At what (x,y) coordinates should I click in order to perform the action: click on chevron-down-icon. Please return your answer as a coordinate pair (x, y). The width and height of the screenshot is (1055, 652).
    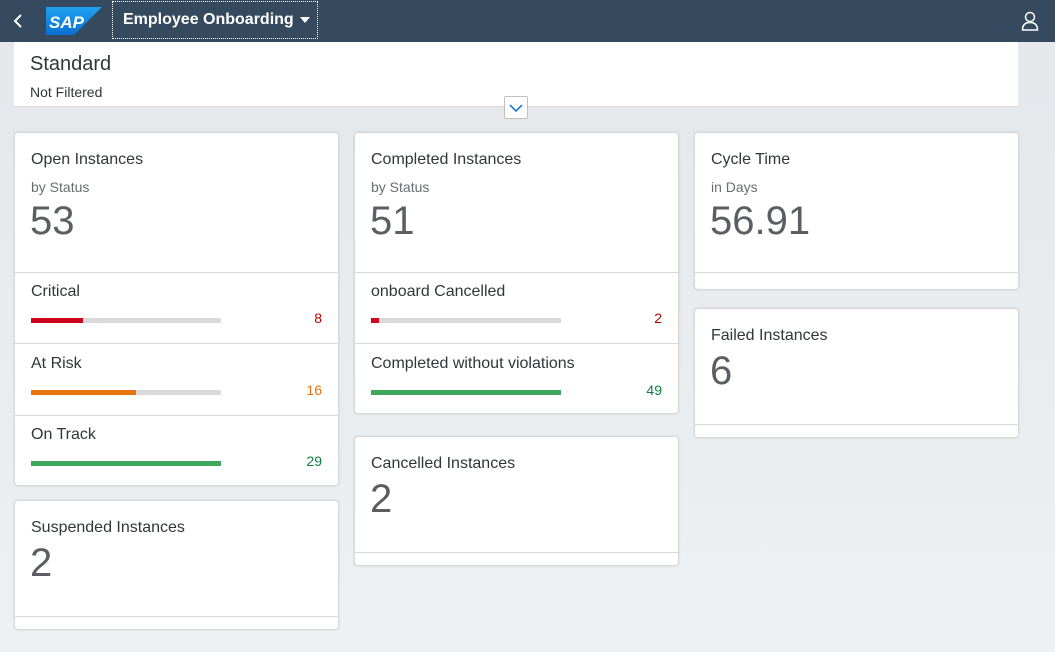
    Looking at the image, I should click on (516, 107).